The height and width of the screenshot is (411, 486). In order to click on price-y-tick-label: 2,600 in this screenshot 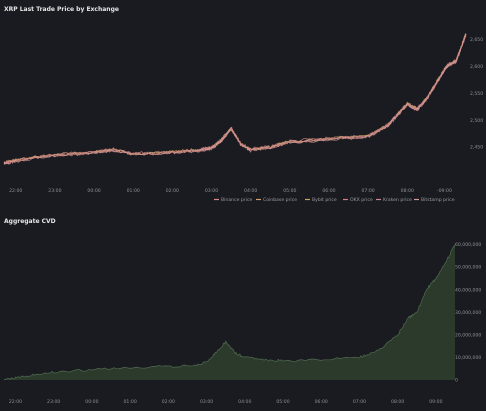, I will do `click(476, 67)`.